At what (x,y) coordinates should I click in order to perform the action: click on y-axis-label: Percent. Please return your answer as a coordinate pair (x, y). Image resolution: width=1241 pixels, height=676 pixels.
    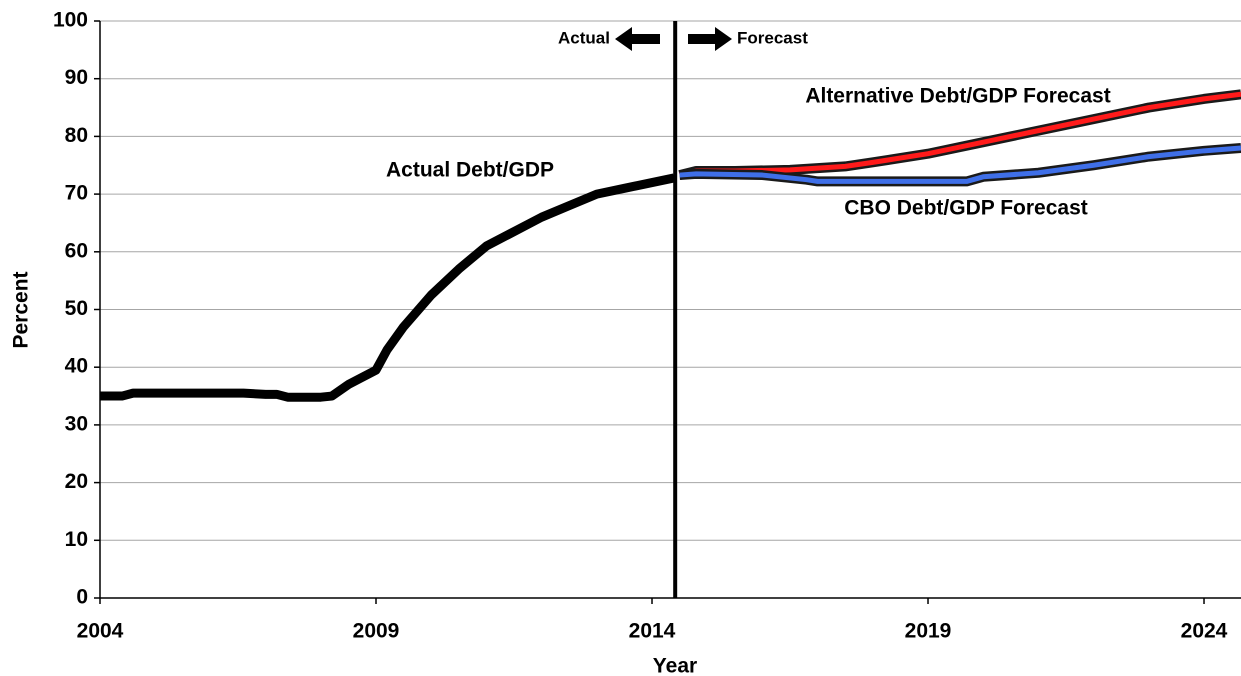
    Looking at the image, I should click on (21, 309).